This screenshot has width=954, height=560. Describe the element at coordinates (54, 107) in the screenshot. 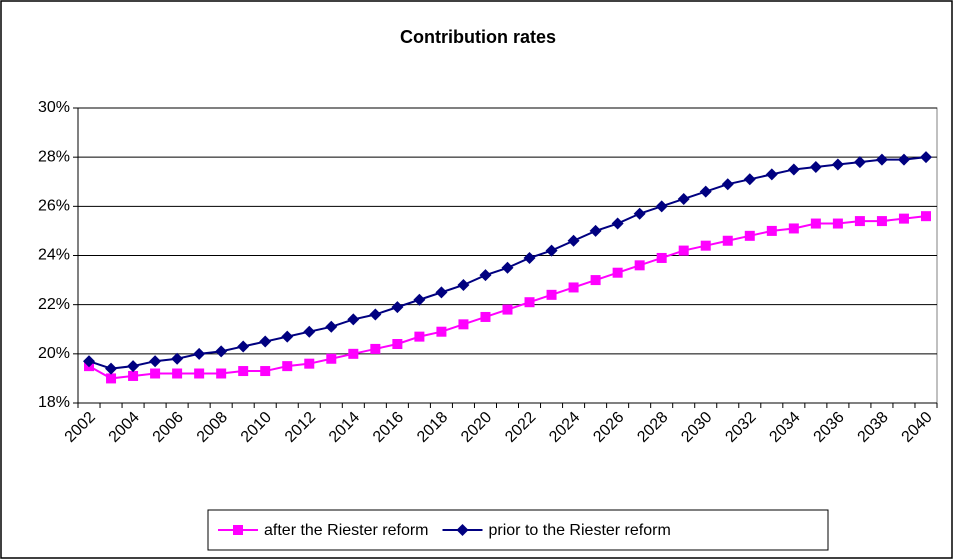

I see `y-tick-label: 30%` at that location.